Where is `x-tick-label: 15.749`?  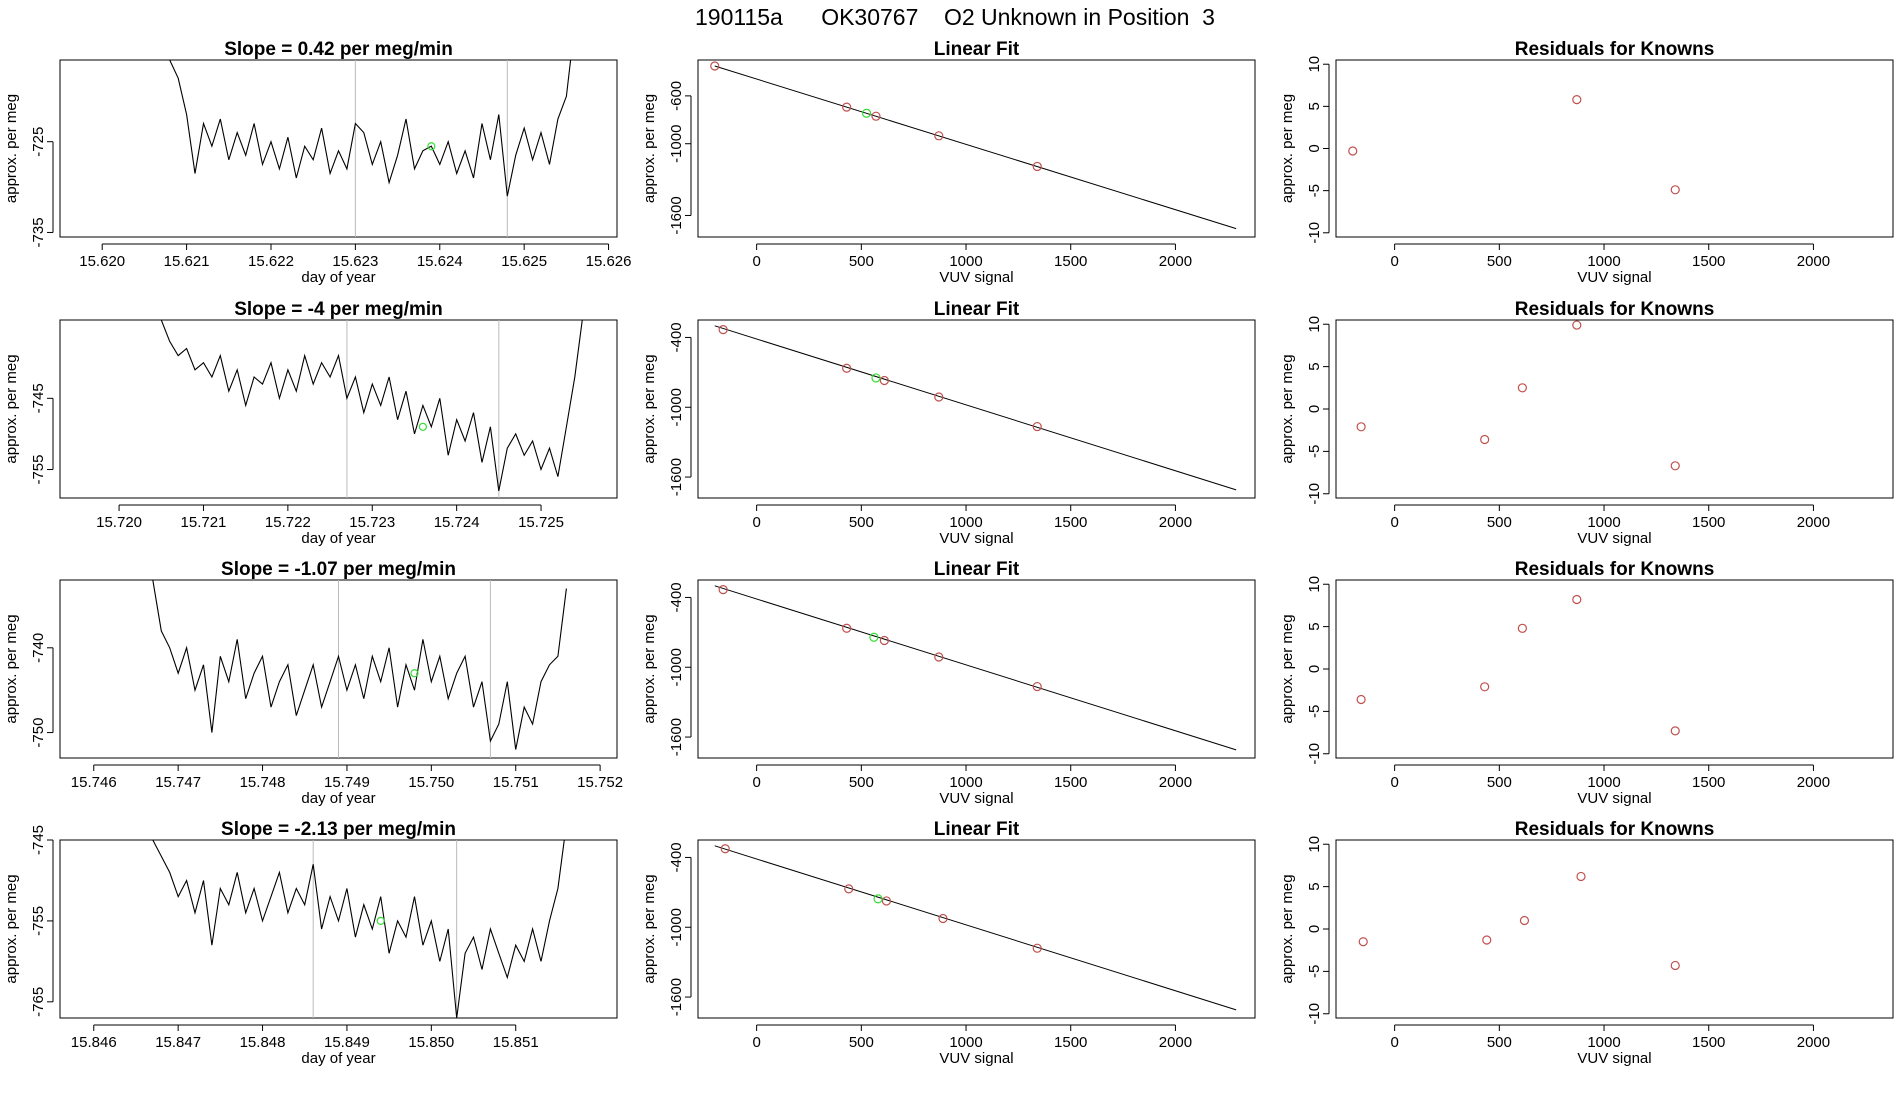 x-tick-label: 15.749 is located at coordinates (347, 782).